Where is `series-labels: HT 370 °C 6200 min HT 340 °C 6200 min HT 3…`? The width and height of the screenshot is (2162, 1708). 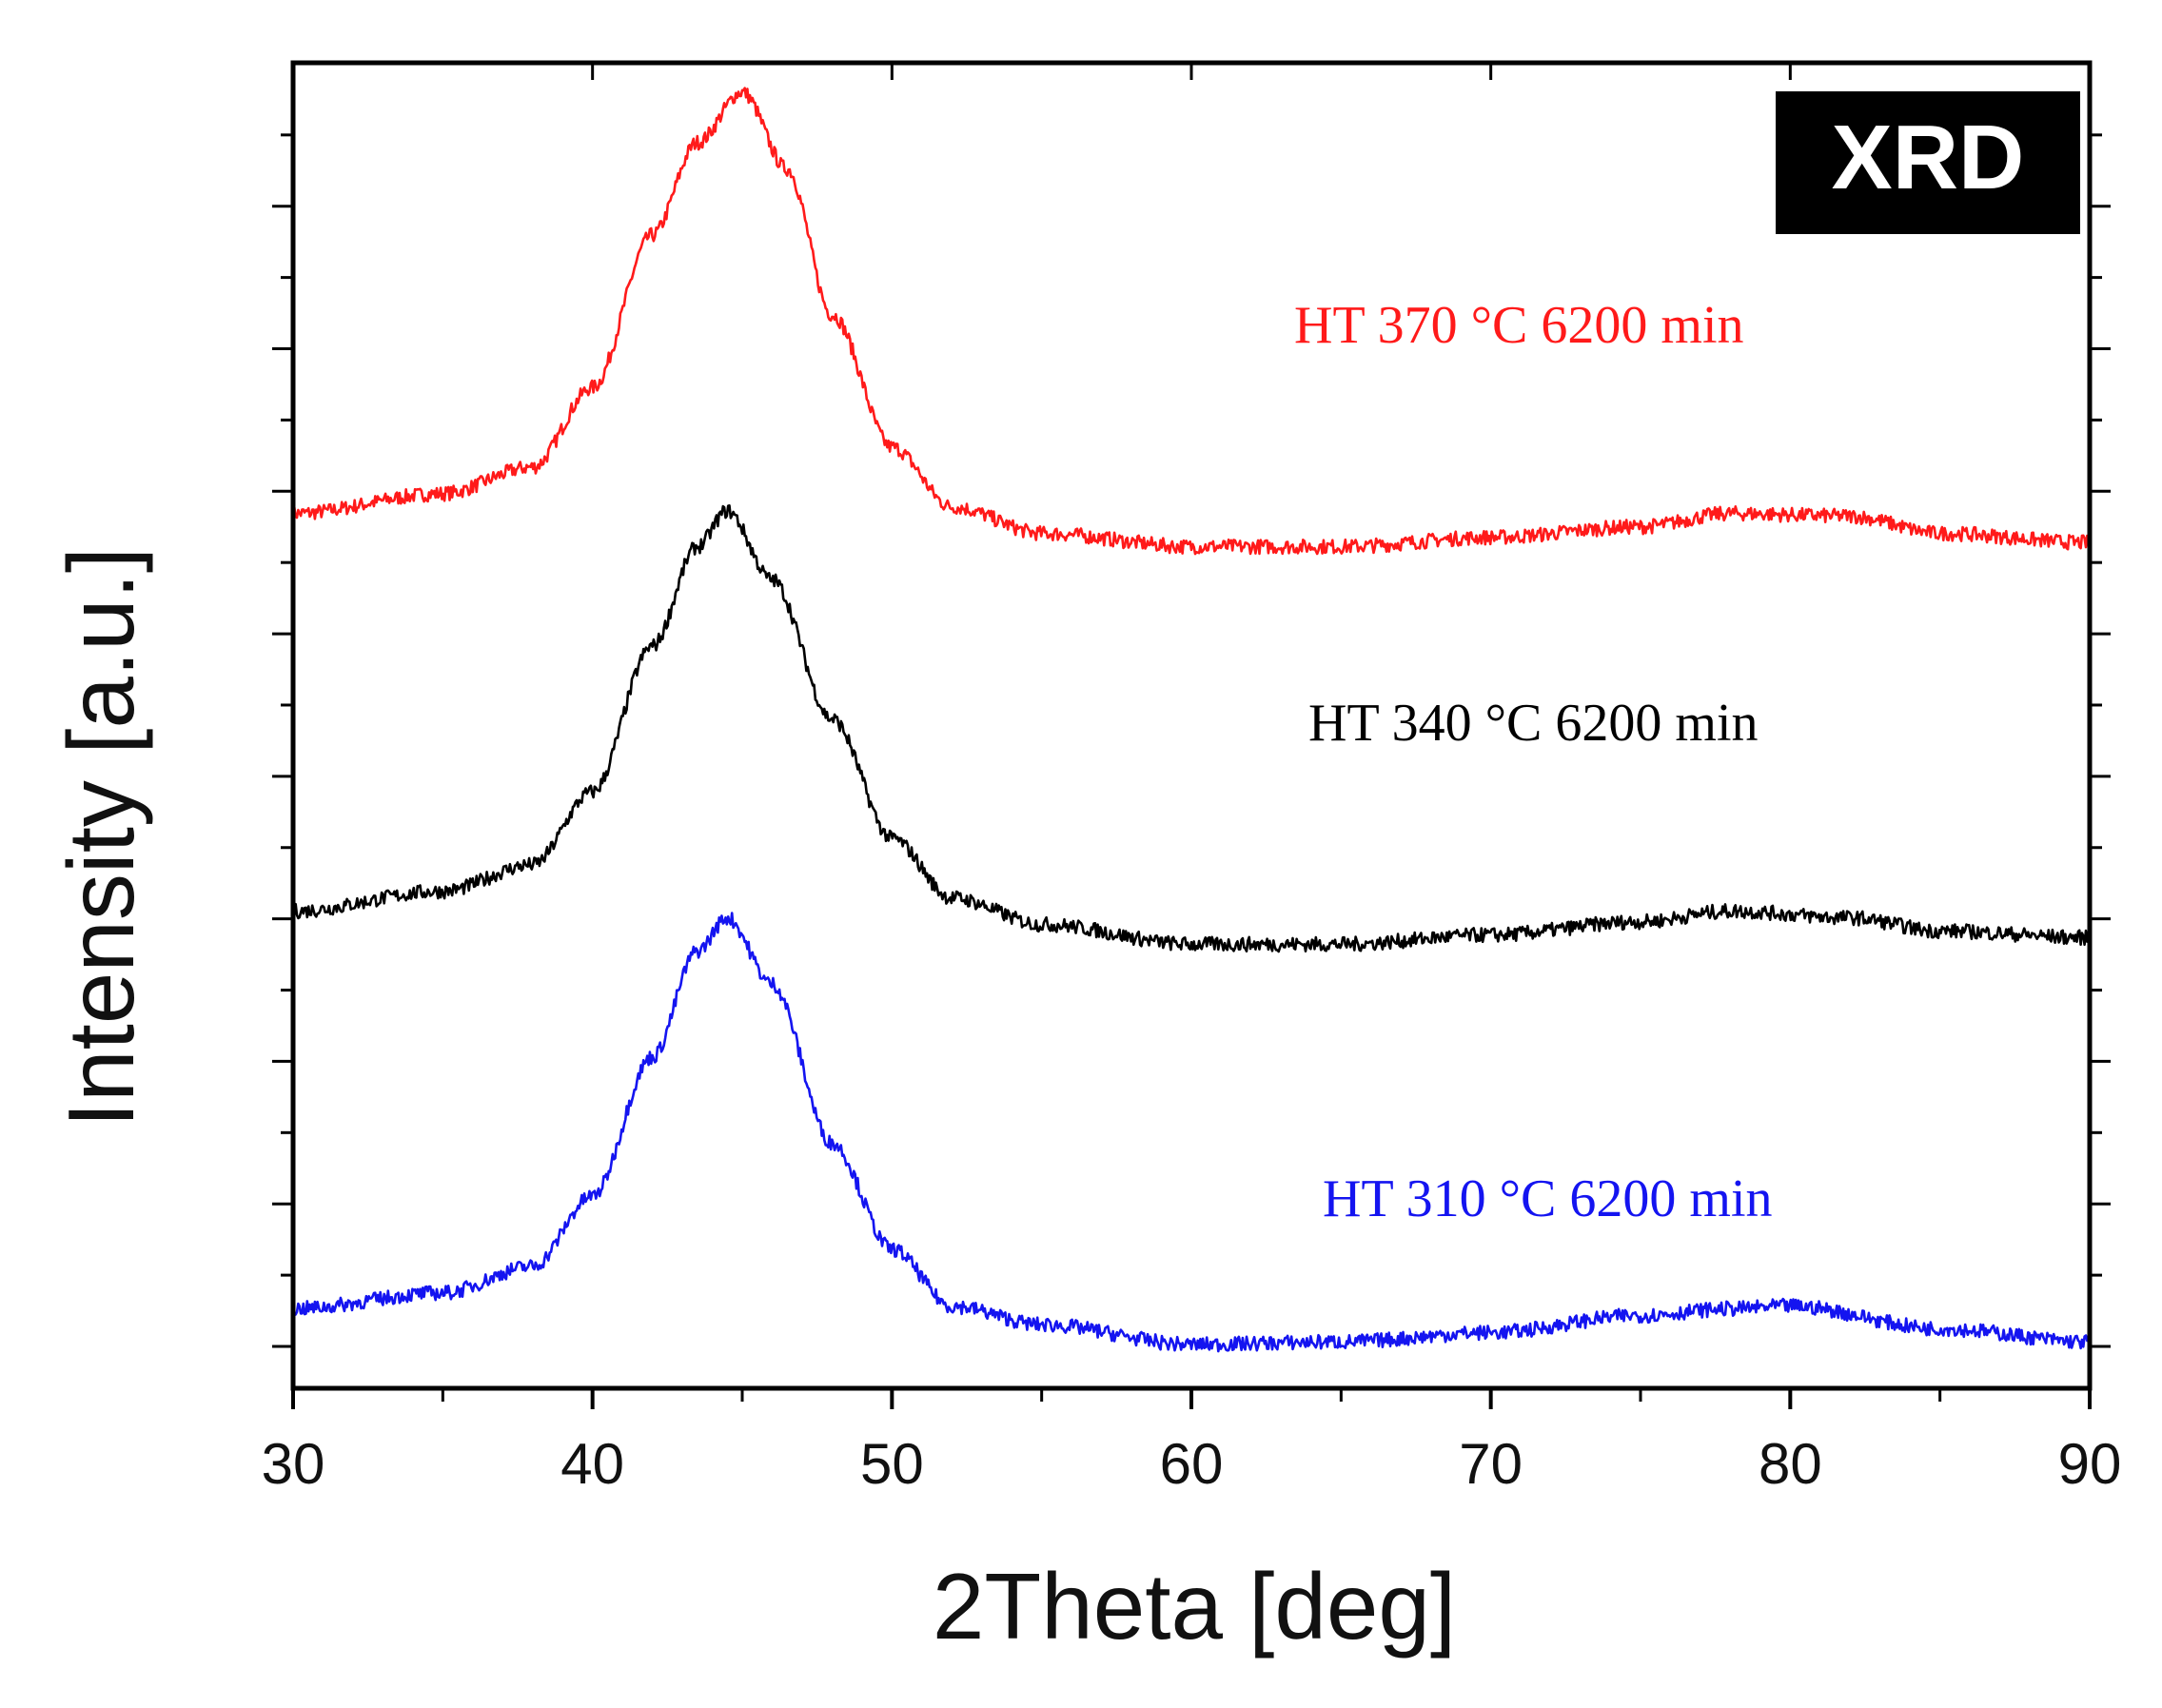
series-labels: HT 370 °C 6200 min HT 340 °C 6200 min HT 3… is located at coordinates (1533, 762).